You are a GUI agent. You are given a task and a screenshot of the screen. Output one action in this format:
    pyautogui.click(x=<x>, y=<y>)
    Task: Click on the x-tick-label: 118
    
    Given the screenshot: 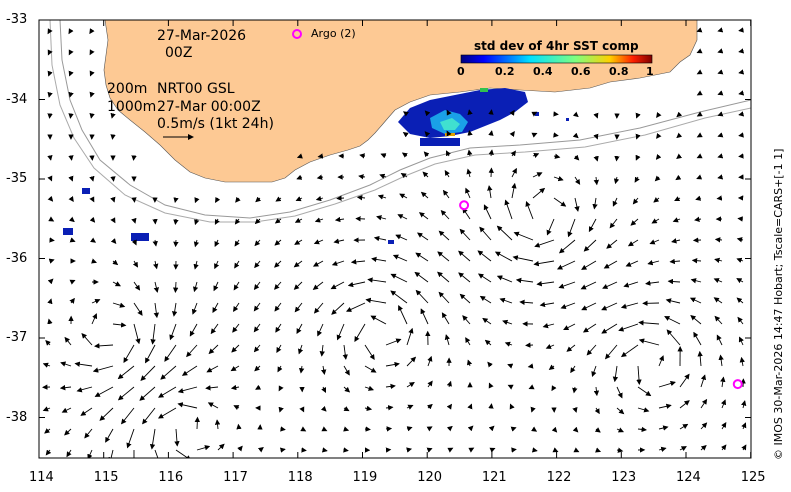 What is the action you would take?
    pyautogui.click(x=300, y=477)
    